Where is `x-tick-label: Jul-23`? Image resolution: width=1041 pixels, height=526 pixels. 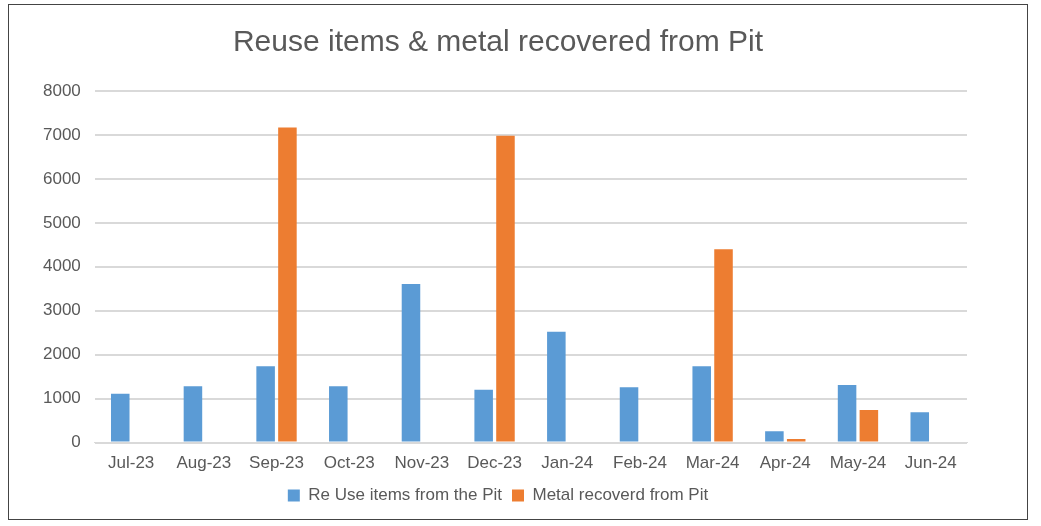
x-tick-label: Jul-23 is located at coordinates (131, 463).